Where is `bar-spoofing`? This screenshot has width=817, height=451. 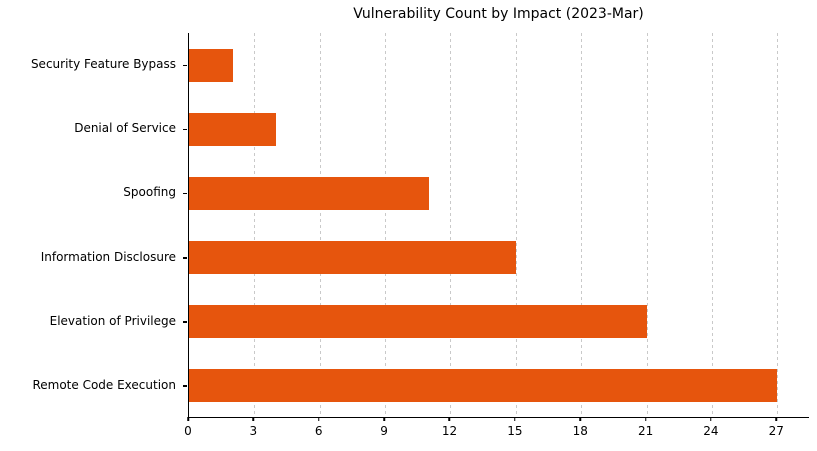 bar-spoofing is located at coordinates (309, 193).